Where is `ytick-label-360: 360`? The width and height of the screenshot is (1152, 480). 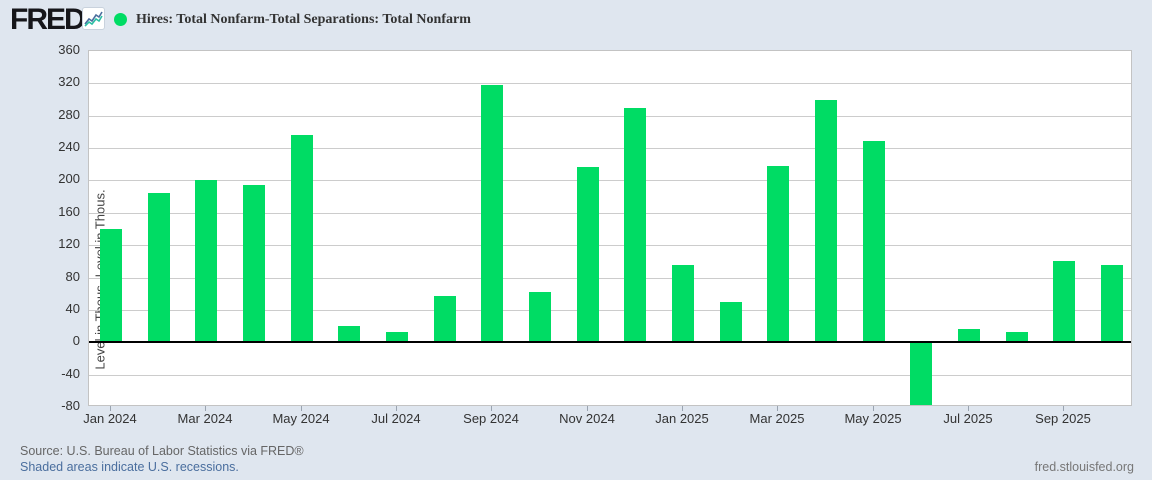
ytick-label-360: 360 is located at coordinates (69, 49).